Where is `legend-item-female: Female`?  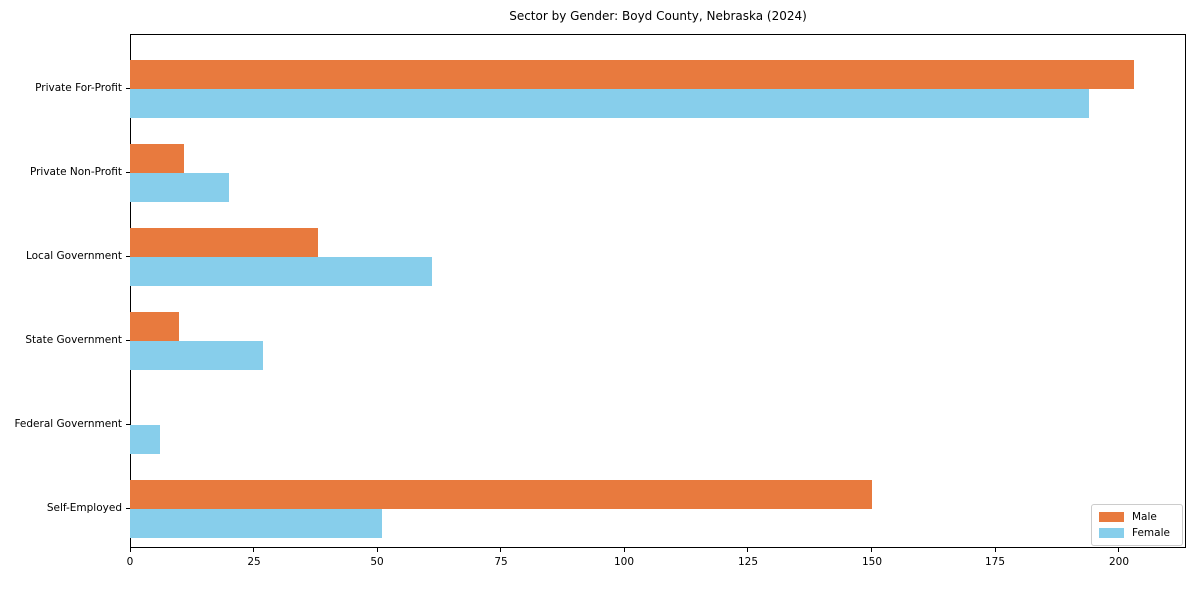
legend-item-female: Female is located at coordinates (1137, 533).